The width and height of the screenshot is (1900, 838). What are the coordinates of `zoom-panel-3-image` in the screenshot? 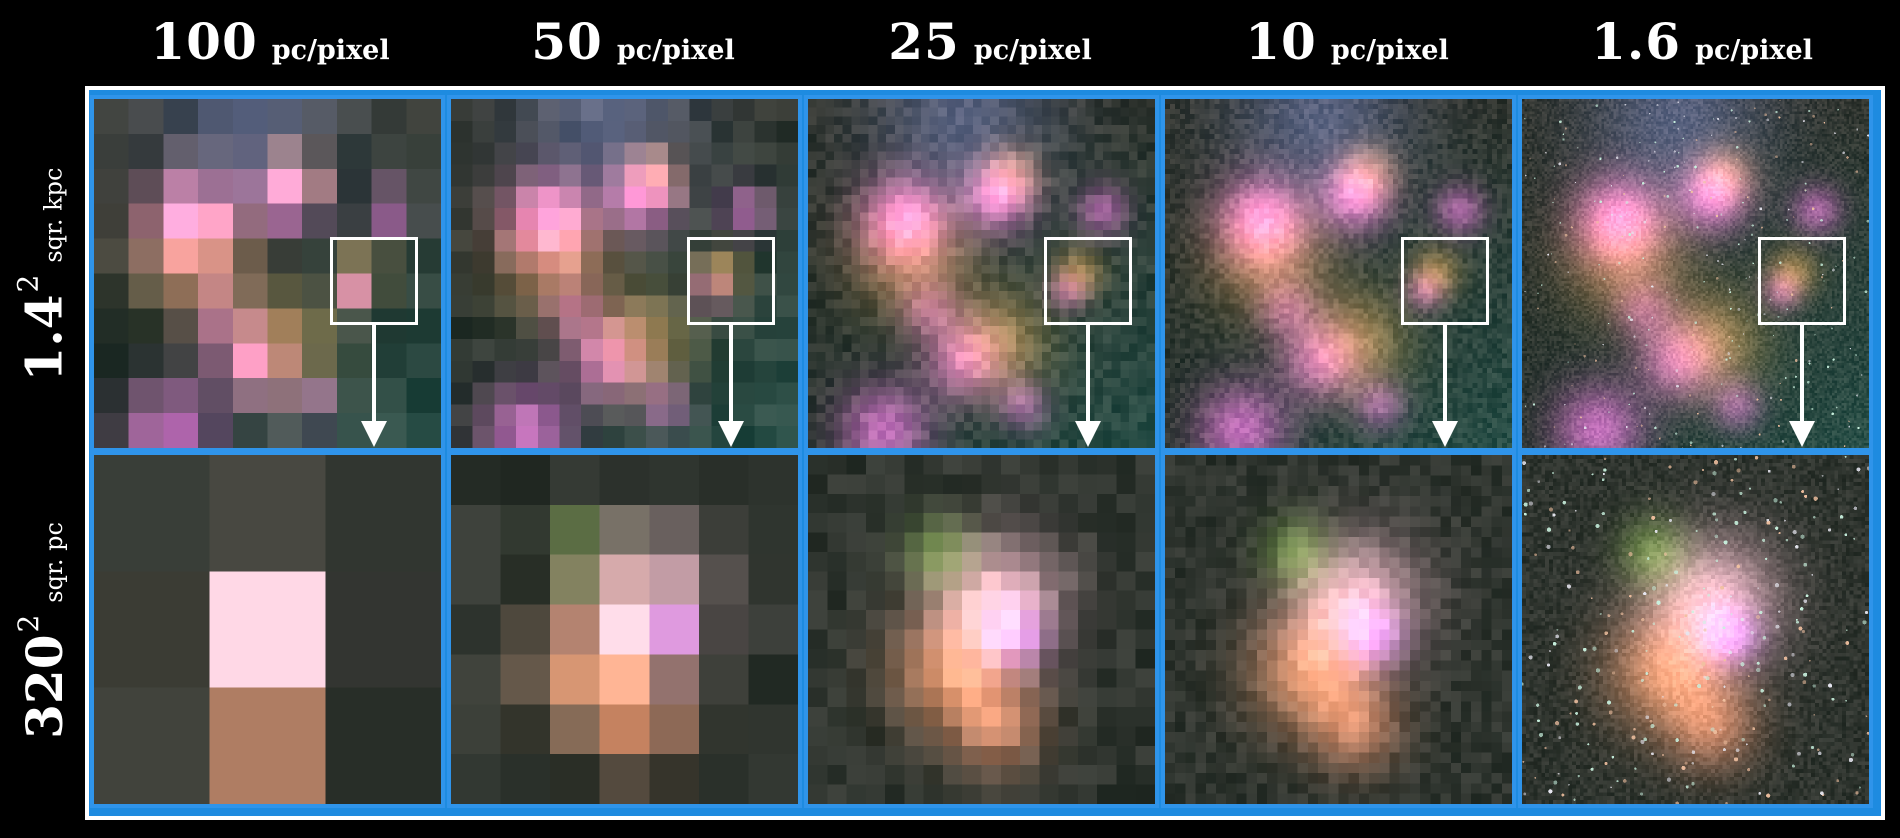 It's located at (981, 629).